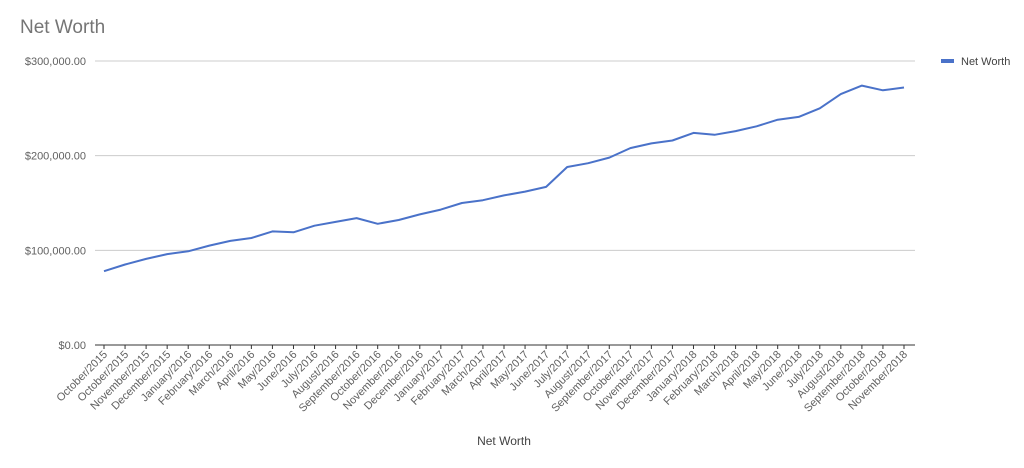 Image resolution: width=1024 pixels, height=468 pixels. What do you see at coordinates (55, 62) in the screenshot?
I see `y-tick-label: $300,000.00` at bounding box center [55, 62].